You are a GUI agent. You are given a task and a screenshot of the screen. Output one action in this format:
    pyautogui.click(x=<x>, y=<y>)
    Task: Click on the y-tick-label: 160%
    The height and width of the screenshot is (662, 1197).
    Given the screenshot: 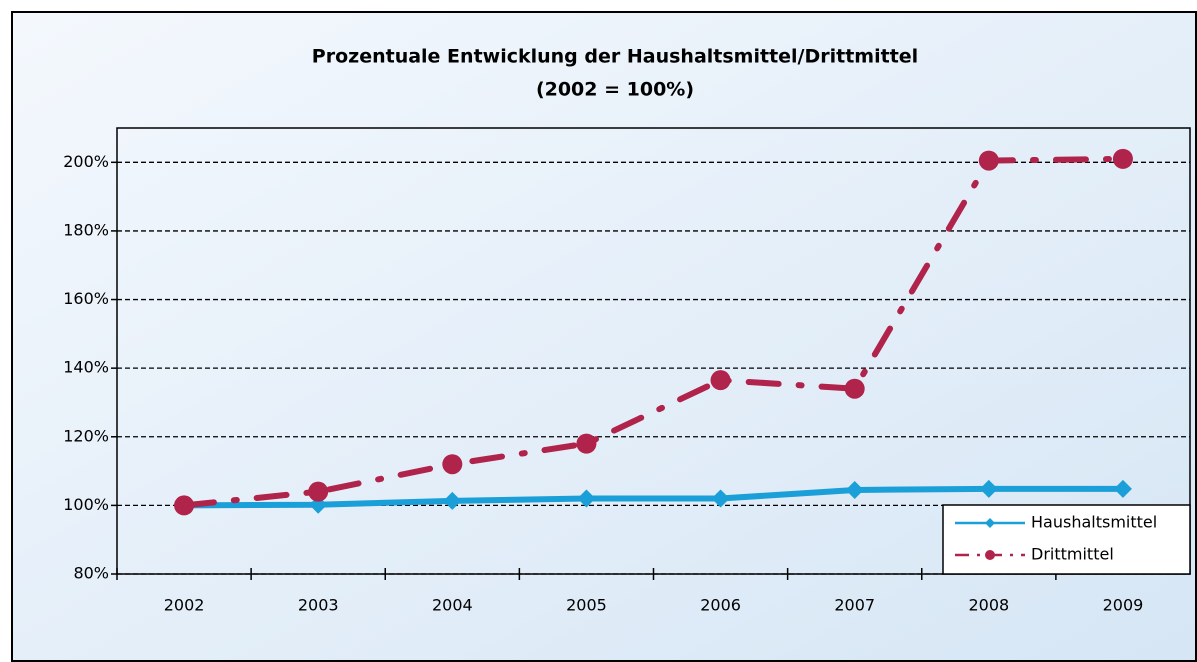 What is the action you would take?
    pyautogui.click(x=86, y=298)
    